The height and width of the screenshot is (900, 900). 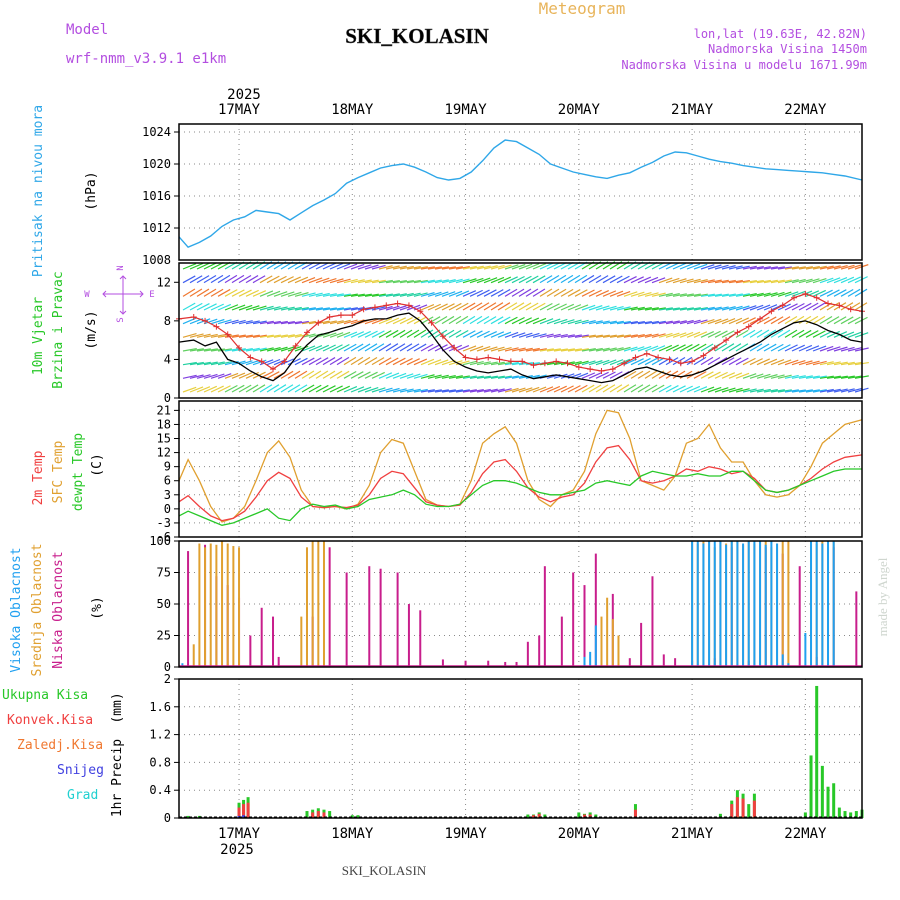 What do you see at coordinates (151, 295) in the screenshot?
I see `direction-e: E` at bounding box center [151, 295].